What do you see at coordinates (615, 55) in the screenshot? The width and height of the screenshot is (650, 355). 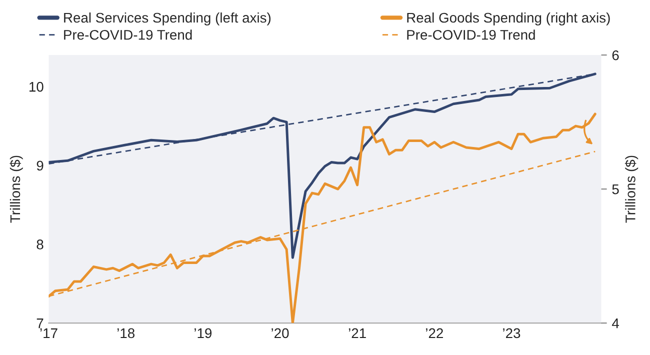 I see `y2-tick-label: 6` at bounding box center [615, 55].